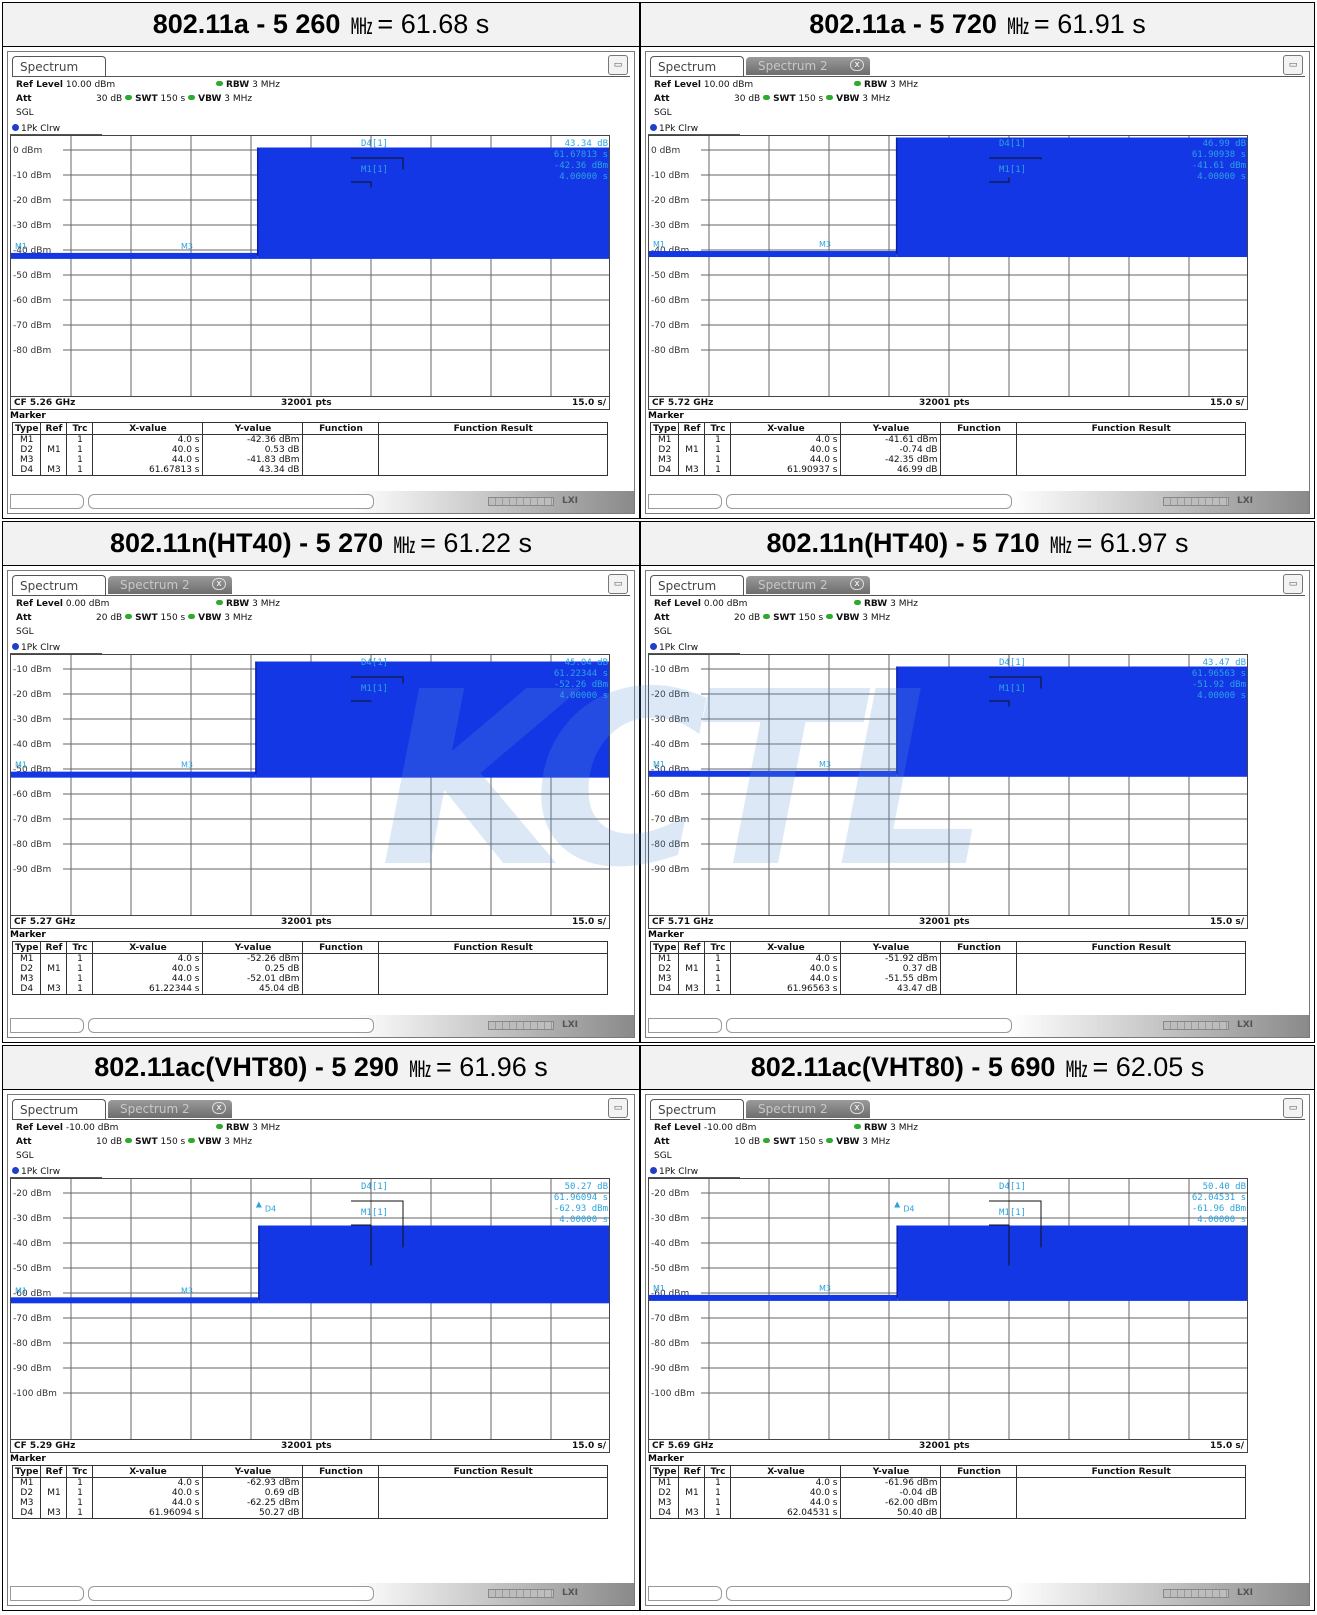  Describe the element at coordinates (253, 1471) in the screenshot. I see `column-header: Y-value` at that location.